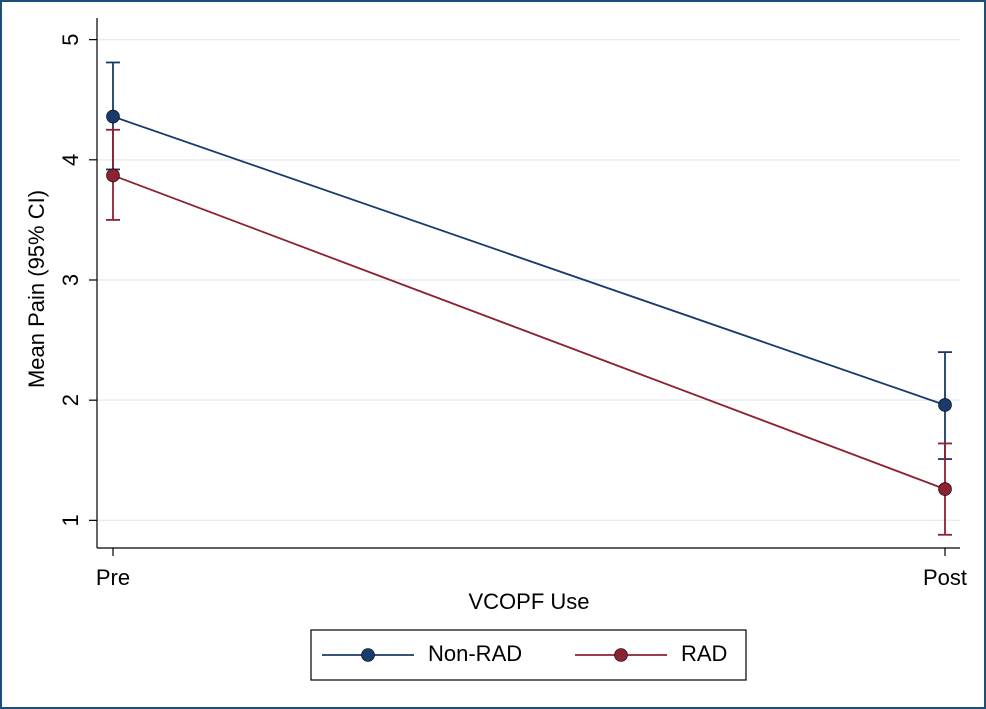 The height and width of the screenshot is (709, 986). What do you see at coordinates (70, 280) in the screenshot?
I see `y-tick-label: 3` at bounding box center [70, 280].